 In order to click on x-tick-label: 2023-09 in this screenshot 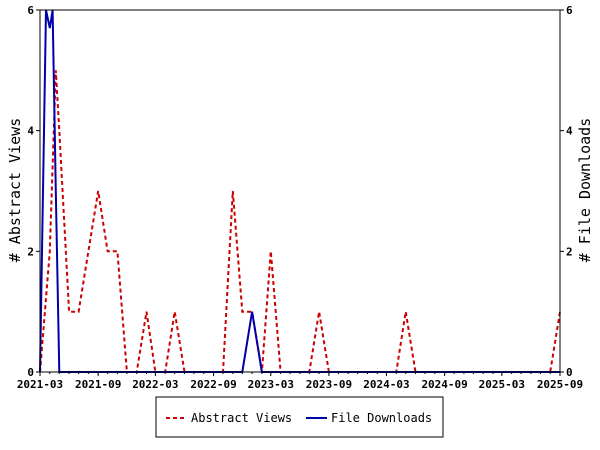, I will do `click(329, 384)`.